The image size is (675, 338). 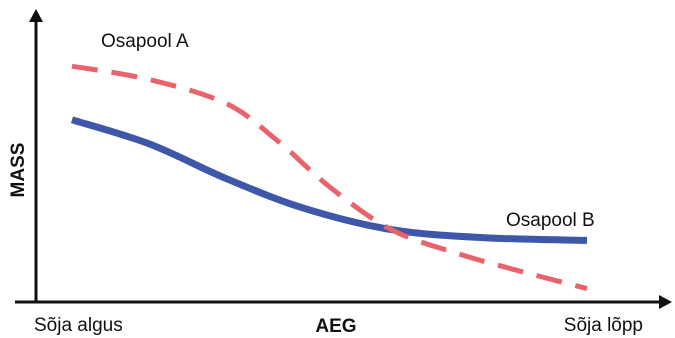 What do you see at coordinates (145, 41) in the screenshot?
I see `series-a-label: Osapool A` at bounding box center [145, 41].